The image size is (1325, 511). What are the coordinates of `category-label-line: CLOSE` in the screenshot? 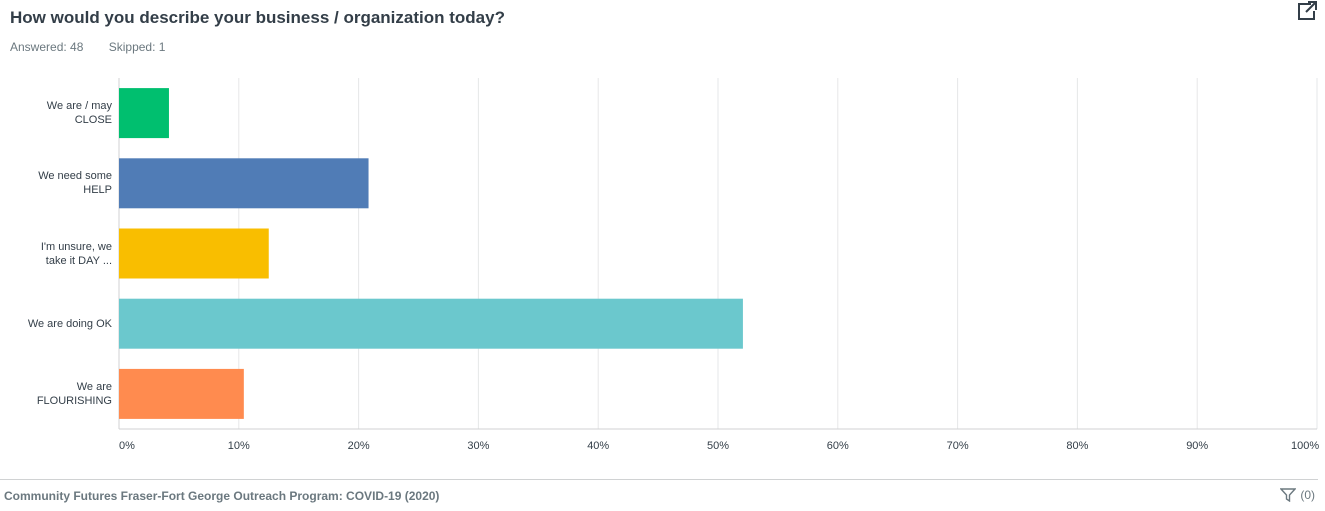 It's located at (93, 120).